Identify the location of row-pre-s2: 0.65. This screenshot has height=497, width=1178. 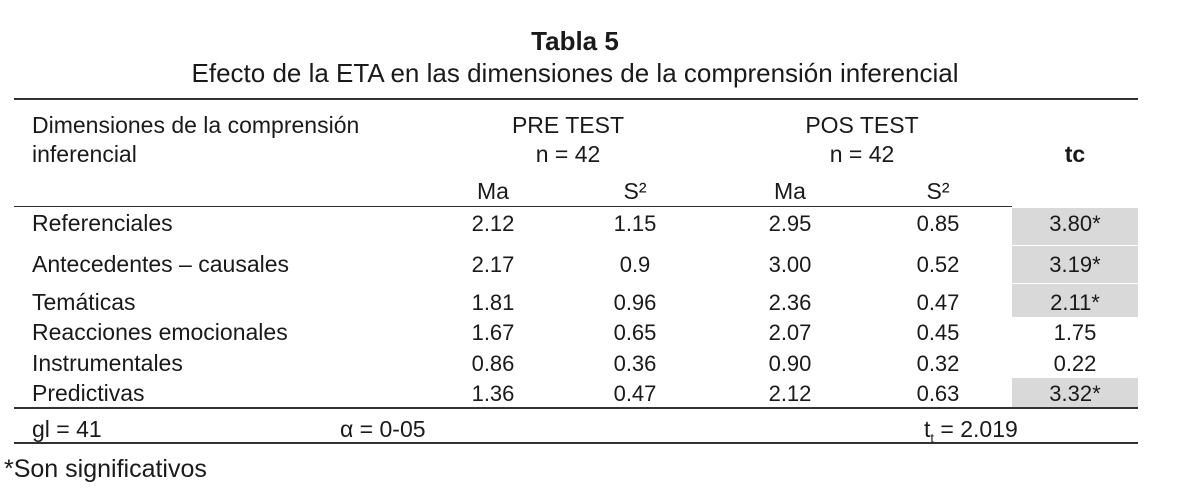
(635, 332).